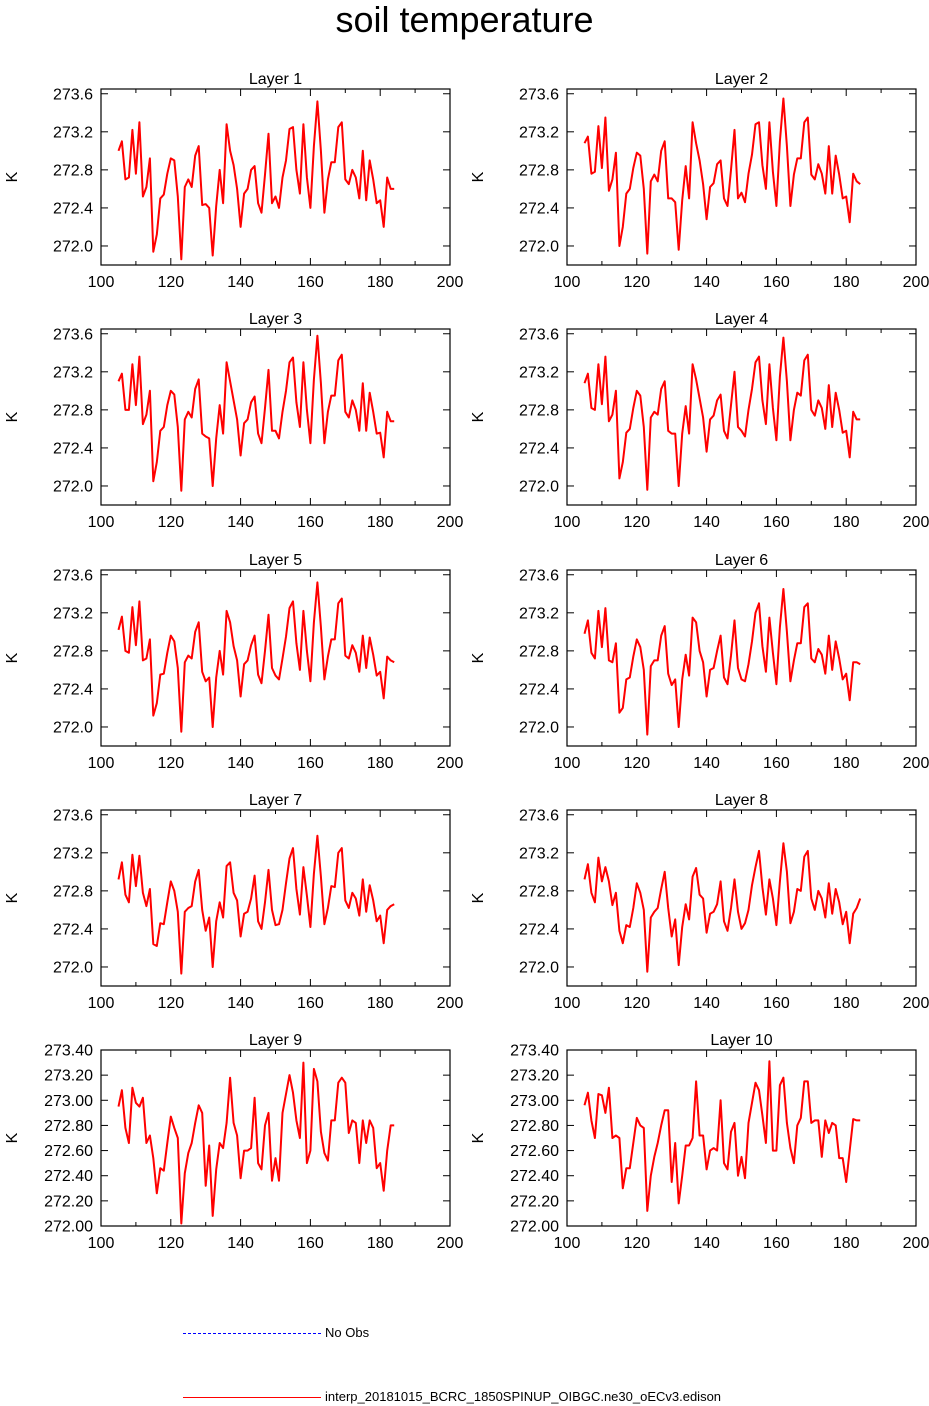  I want to click on panel-8-ytick-label-0: 272.0, so click(539, 967).